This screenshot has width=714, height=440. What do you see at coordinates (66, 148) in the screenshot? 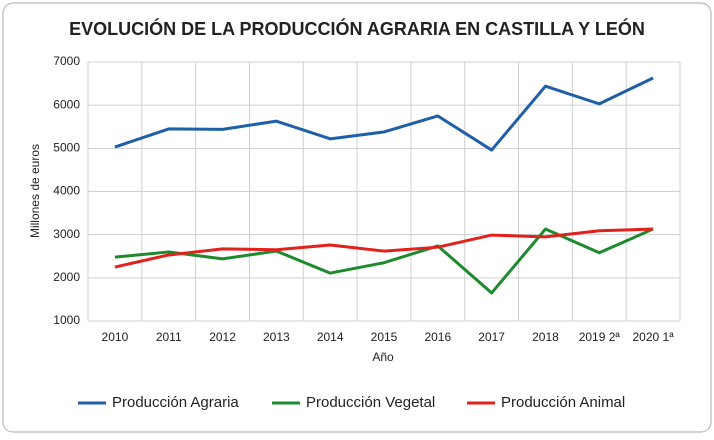
I see `y-tick-label: 5000` at bounding box center [66, 148].